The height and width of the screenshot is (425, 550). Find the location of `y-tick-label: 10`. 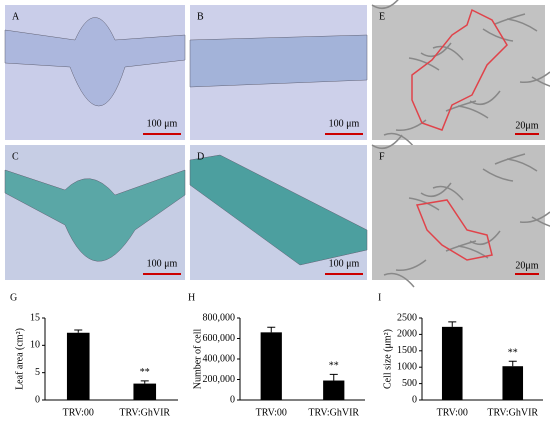

y-tick-label: 10 is located at coordinates (35, 345).